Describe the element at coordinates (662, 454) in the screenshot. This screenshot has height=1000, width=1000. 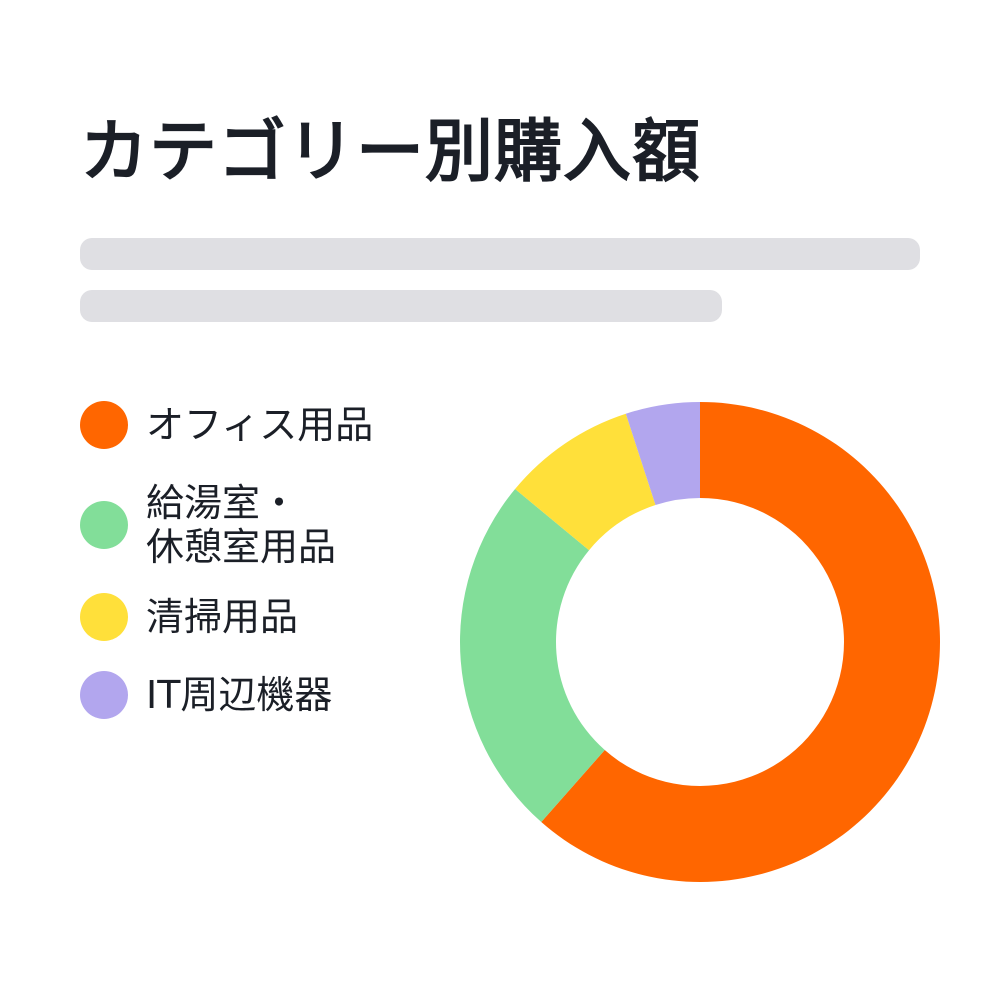
I see `donut-slice-it-peripherals` at that location.